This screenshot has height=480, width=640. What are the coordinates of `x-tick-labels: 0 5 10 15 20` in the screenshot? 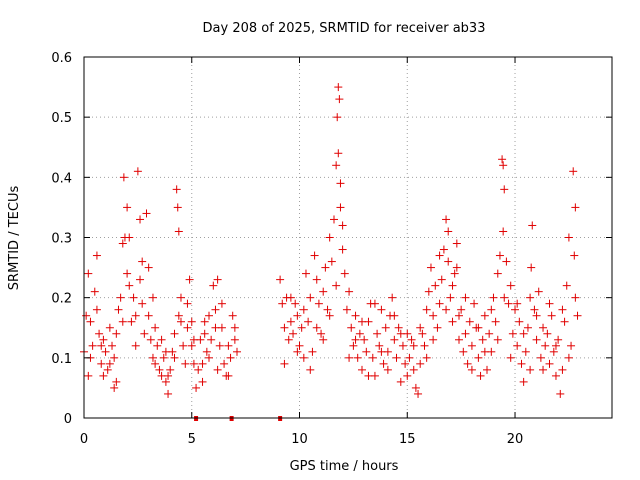 It's located at (301, 439).